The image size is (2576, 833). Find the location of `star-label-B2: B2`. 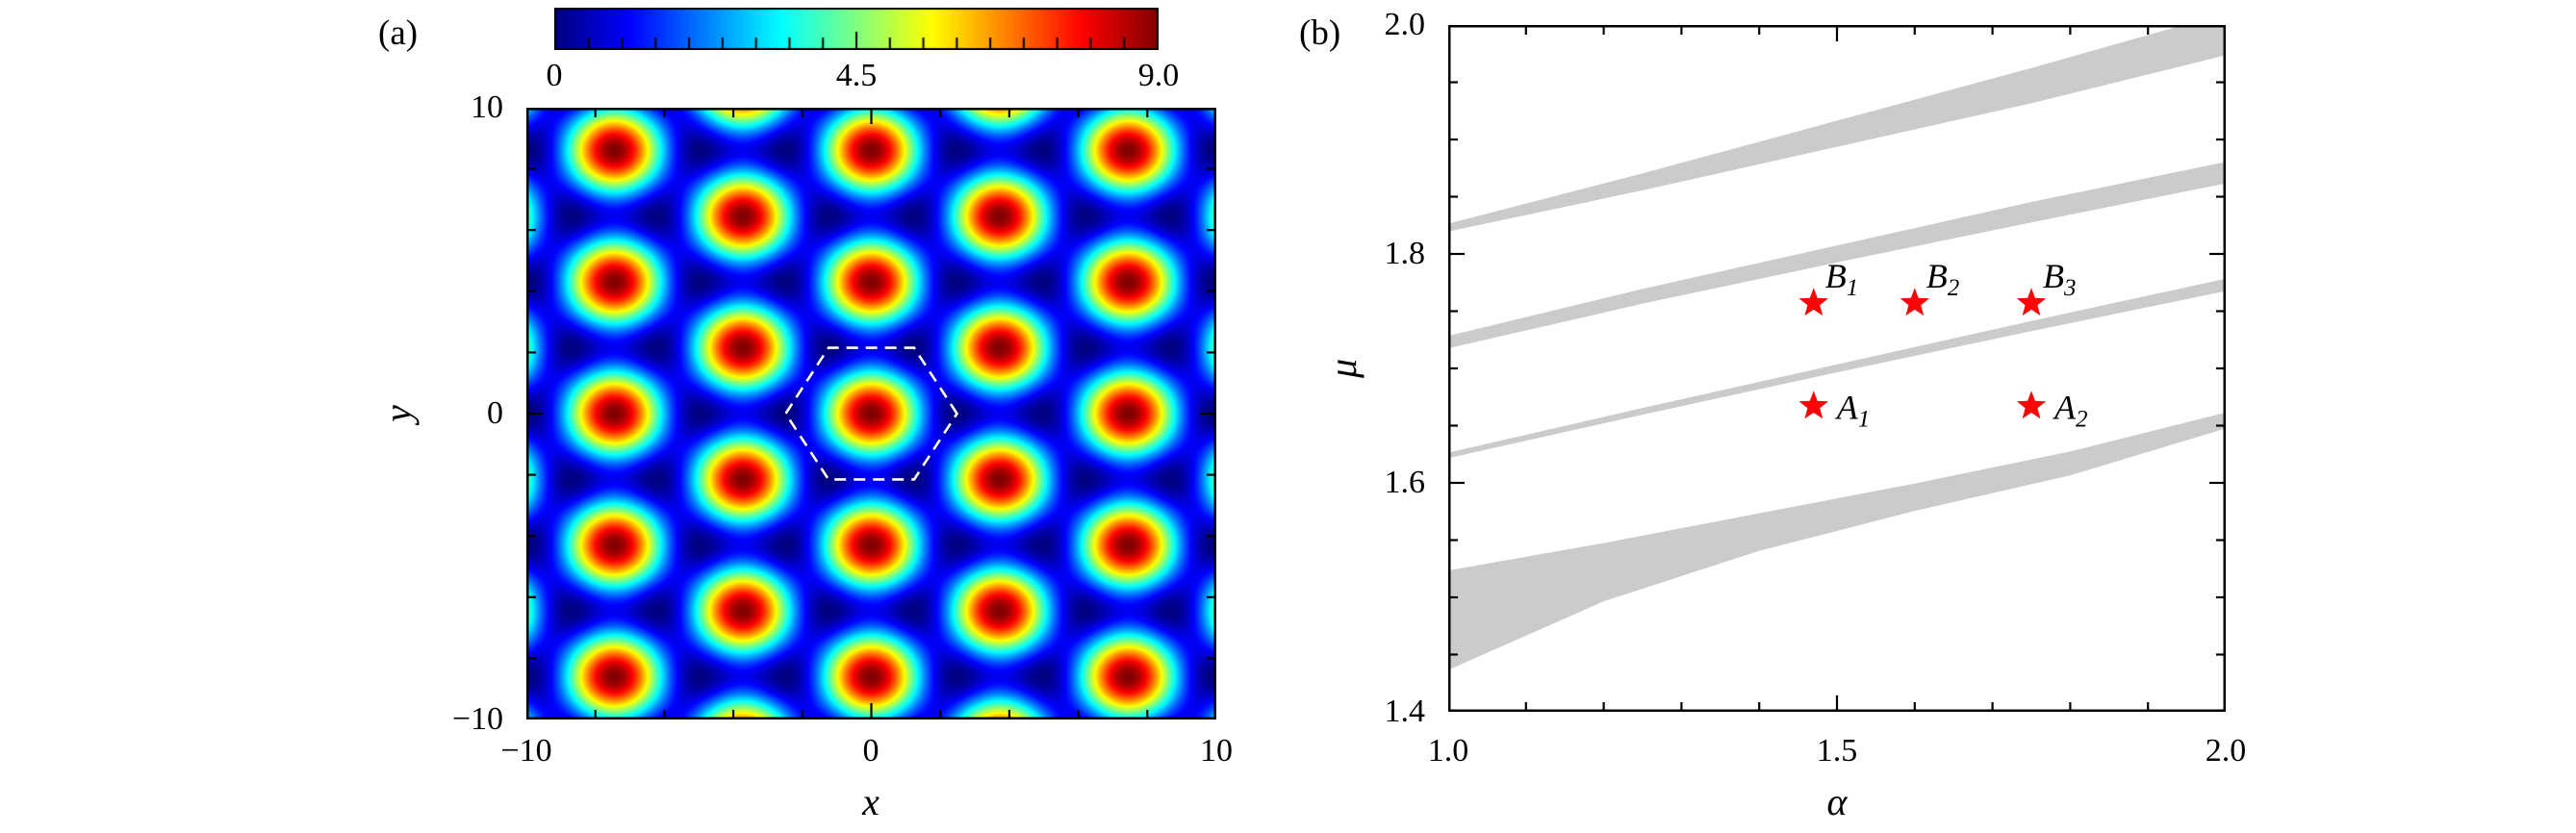

star-label-B2: B2 is located at coordinates (1943, 279).